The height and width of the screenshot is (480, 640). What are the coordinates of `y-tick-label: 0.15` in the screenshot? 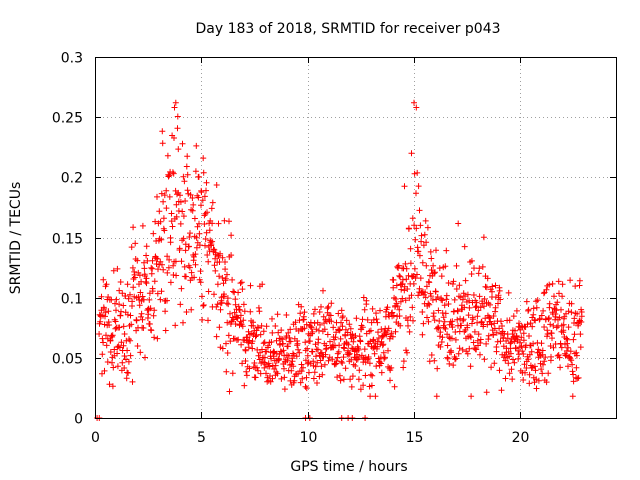 It's located at (67, 240).